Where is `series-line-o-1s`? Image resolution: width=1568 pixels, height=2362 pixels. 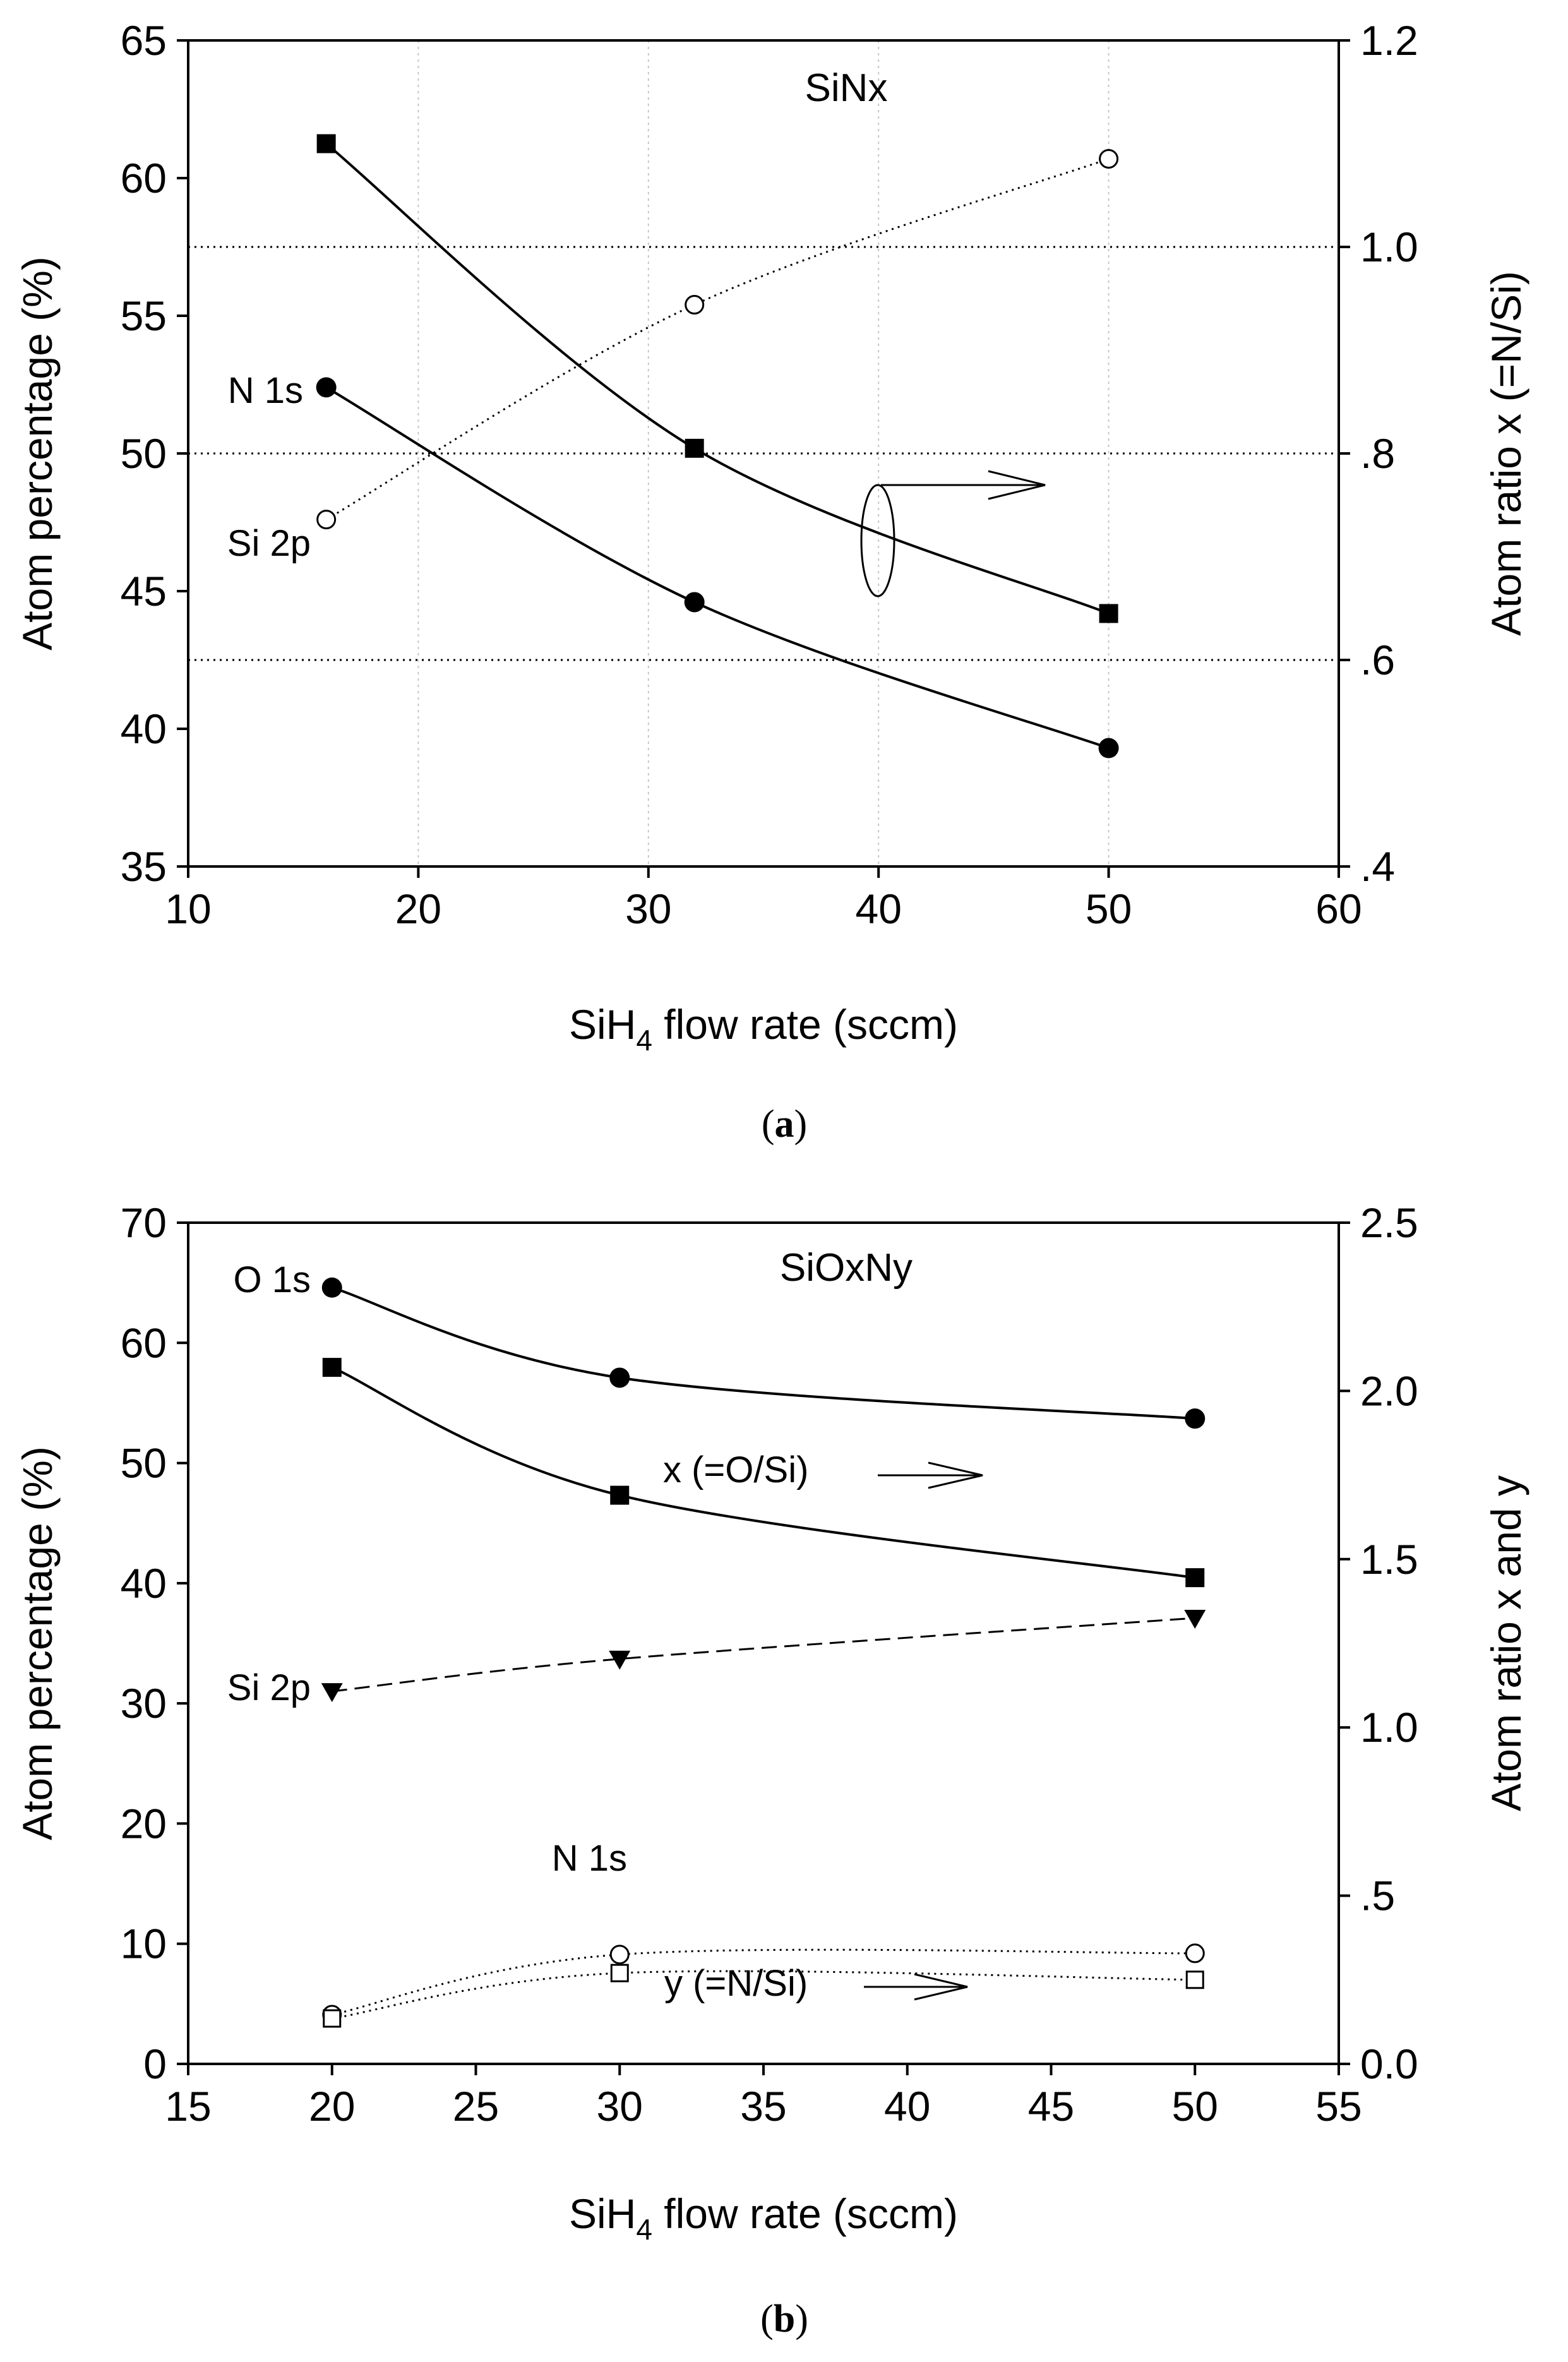
series-line-o-1s is located at coordinates (764, 1353).